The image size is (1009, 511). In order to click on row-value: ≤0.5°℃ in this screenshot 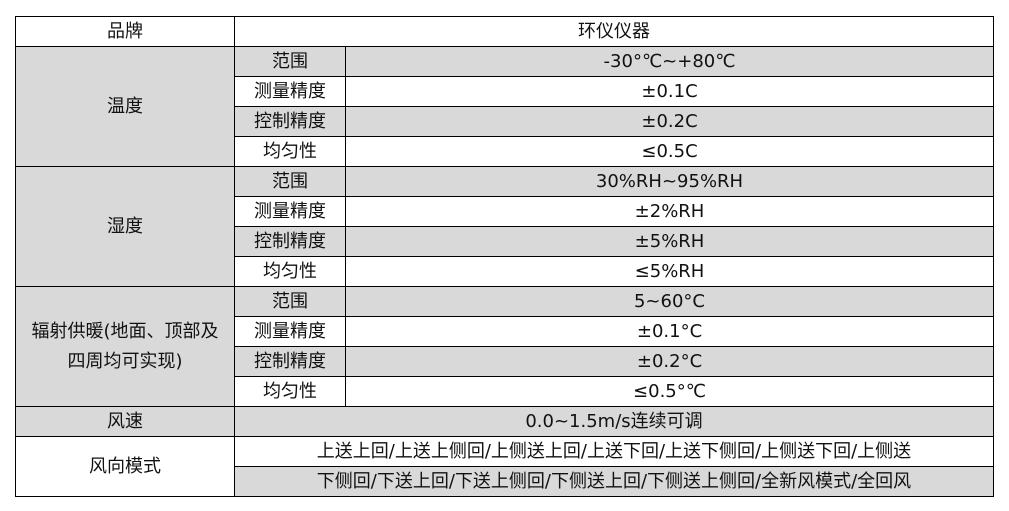, I will do `click(669, 391)`.